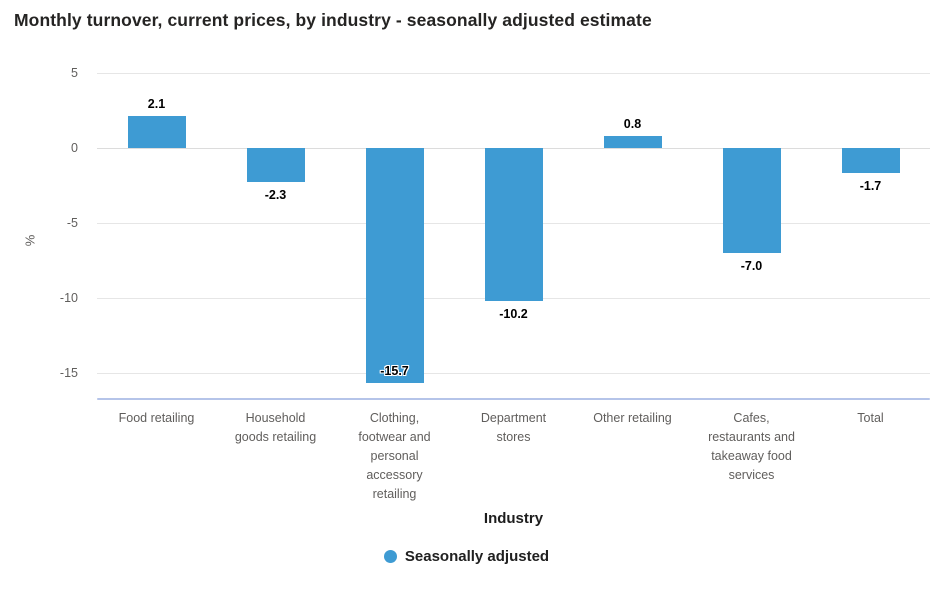 This screenshot has width=933, height=593. What do you see at coordinates (513, 373) in the screenshot?
I see `gridline--15` at bounding box center [513, 373].